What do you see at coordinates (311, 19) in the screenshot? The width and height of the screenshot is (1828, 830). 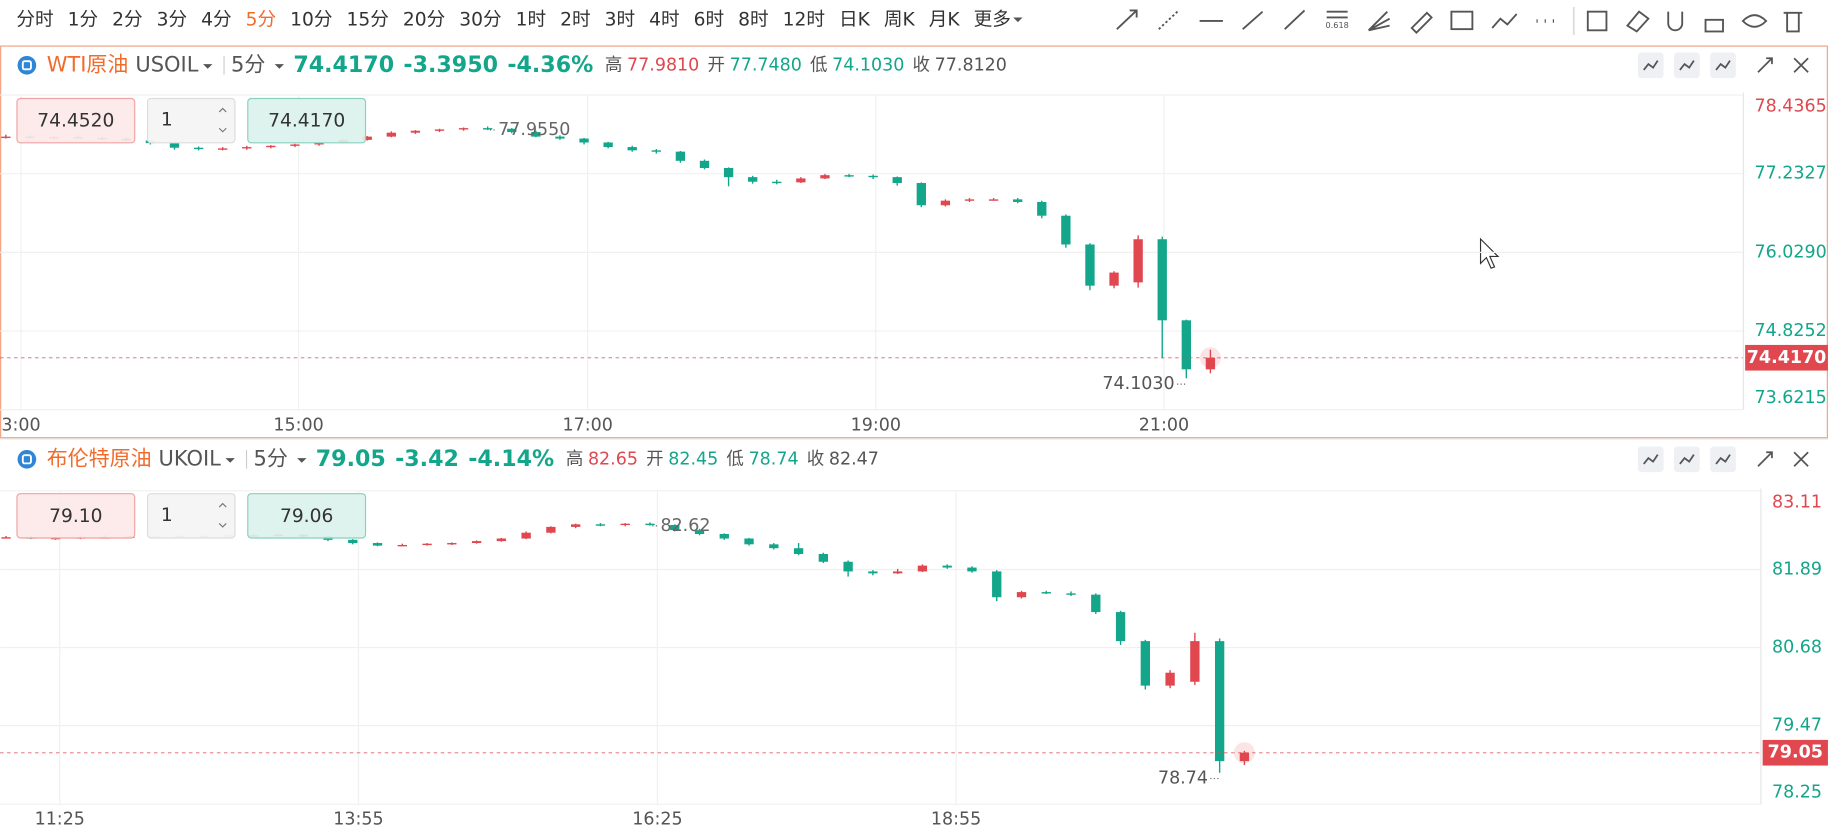 I see `interval-tab: 10分` at bounding box center [311, 19].